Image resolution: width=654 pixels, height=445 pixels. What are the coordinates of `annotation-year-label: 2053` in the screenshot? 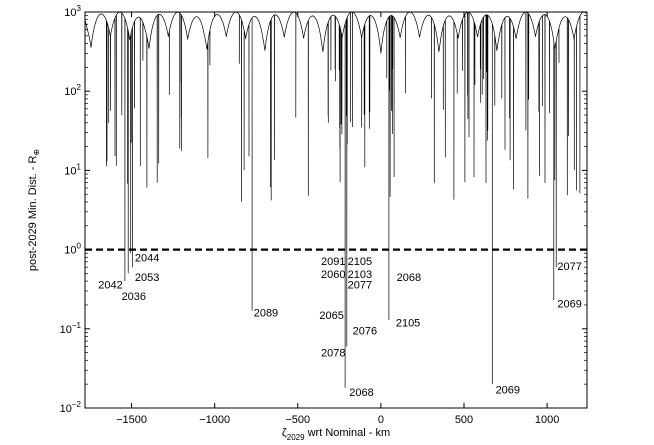 It's located at (147, 278).